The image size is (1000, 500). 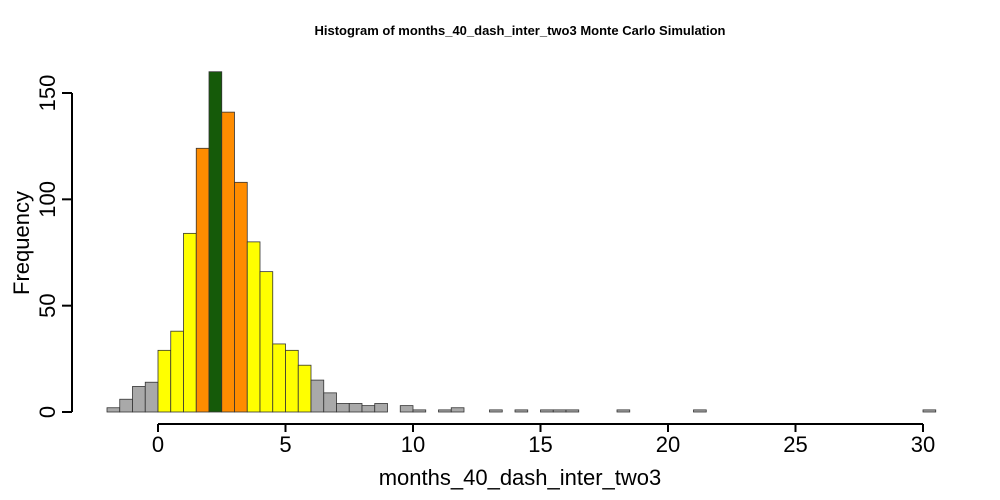 I want to click on y-tick-label: 50, so click(x=47, y=305).